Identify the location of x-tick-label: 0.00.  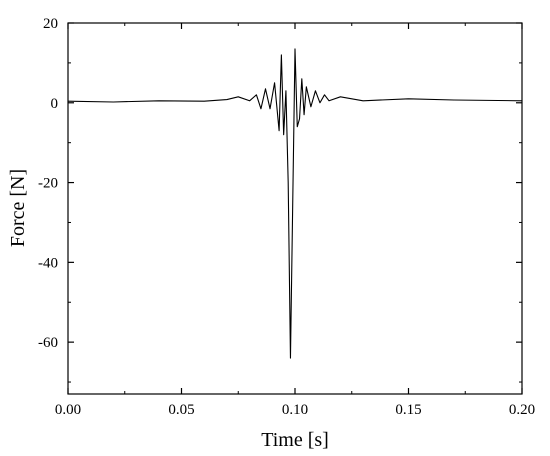
(68, 410).